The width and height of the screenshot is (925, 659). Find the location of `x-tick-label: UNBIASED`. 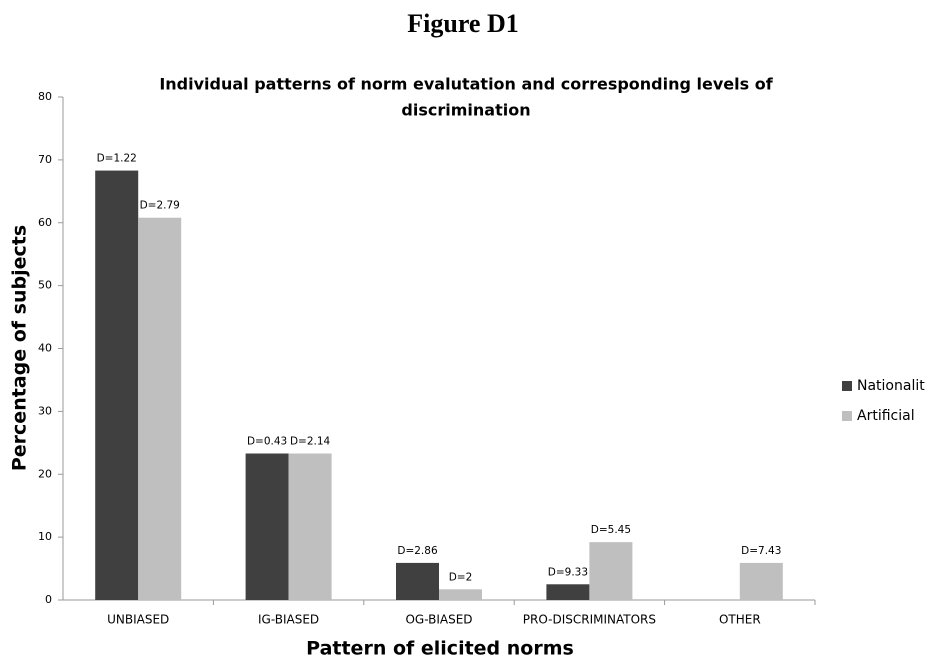

x-tick-label: UNBIASED is located at coordinates (138, 620).